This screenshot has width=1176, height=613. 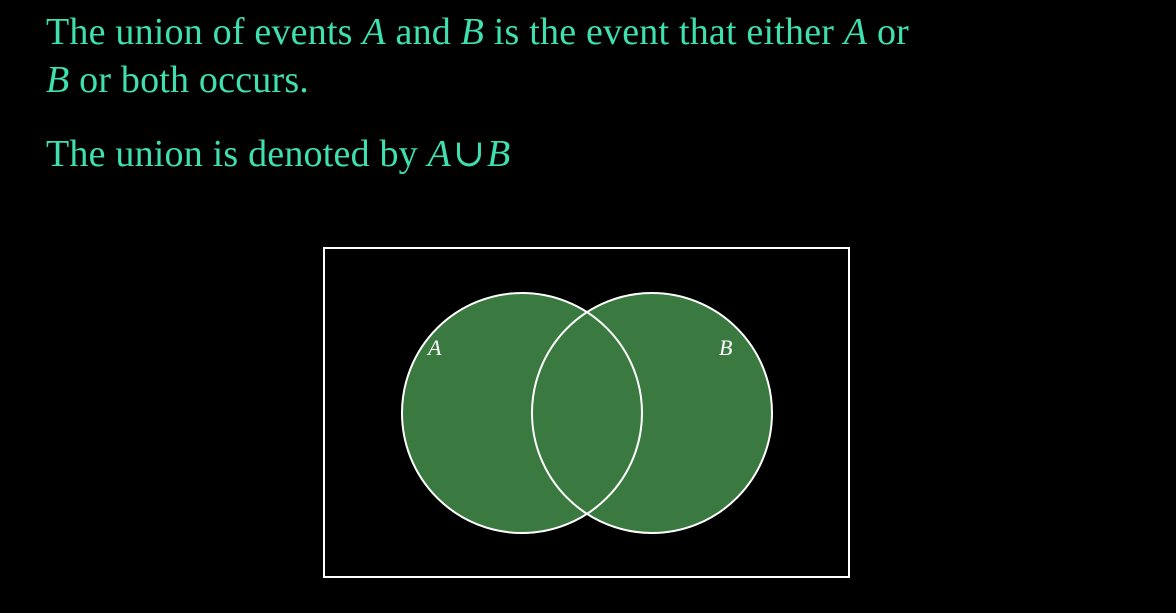 What do you see at coordinates (189, 80) in the screenshot?
I see `definition-suffix: or both occurs.` at bounding box center [189, 80].